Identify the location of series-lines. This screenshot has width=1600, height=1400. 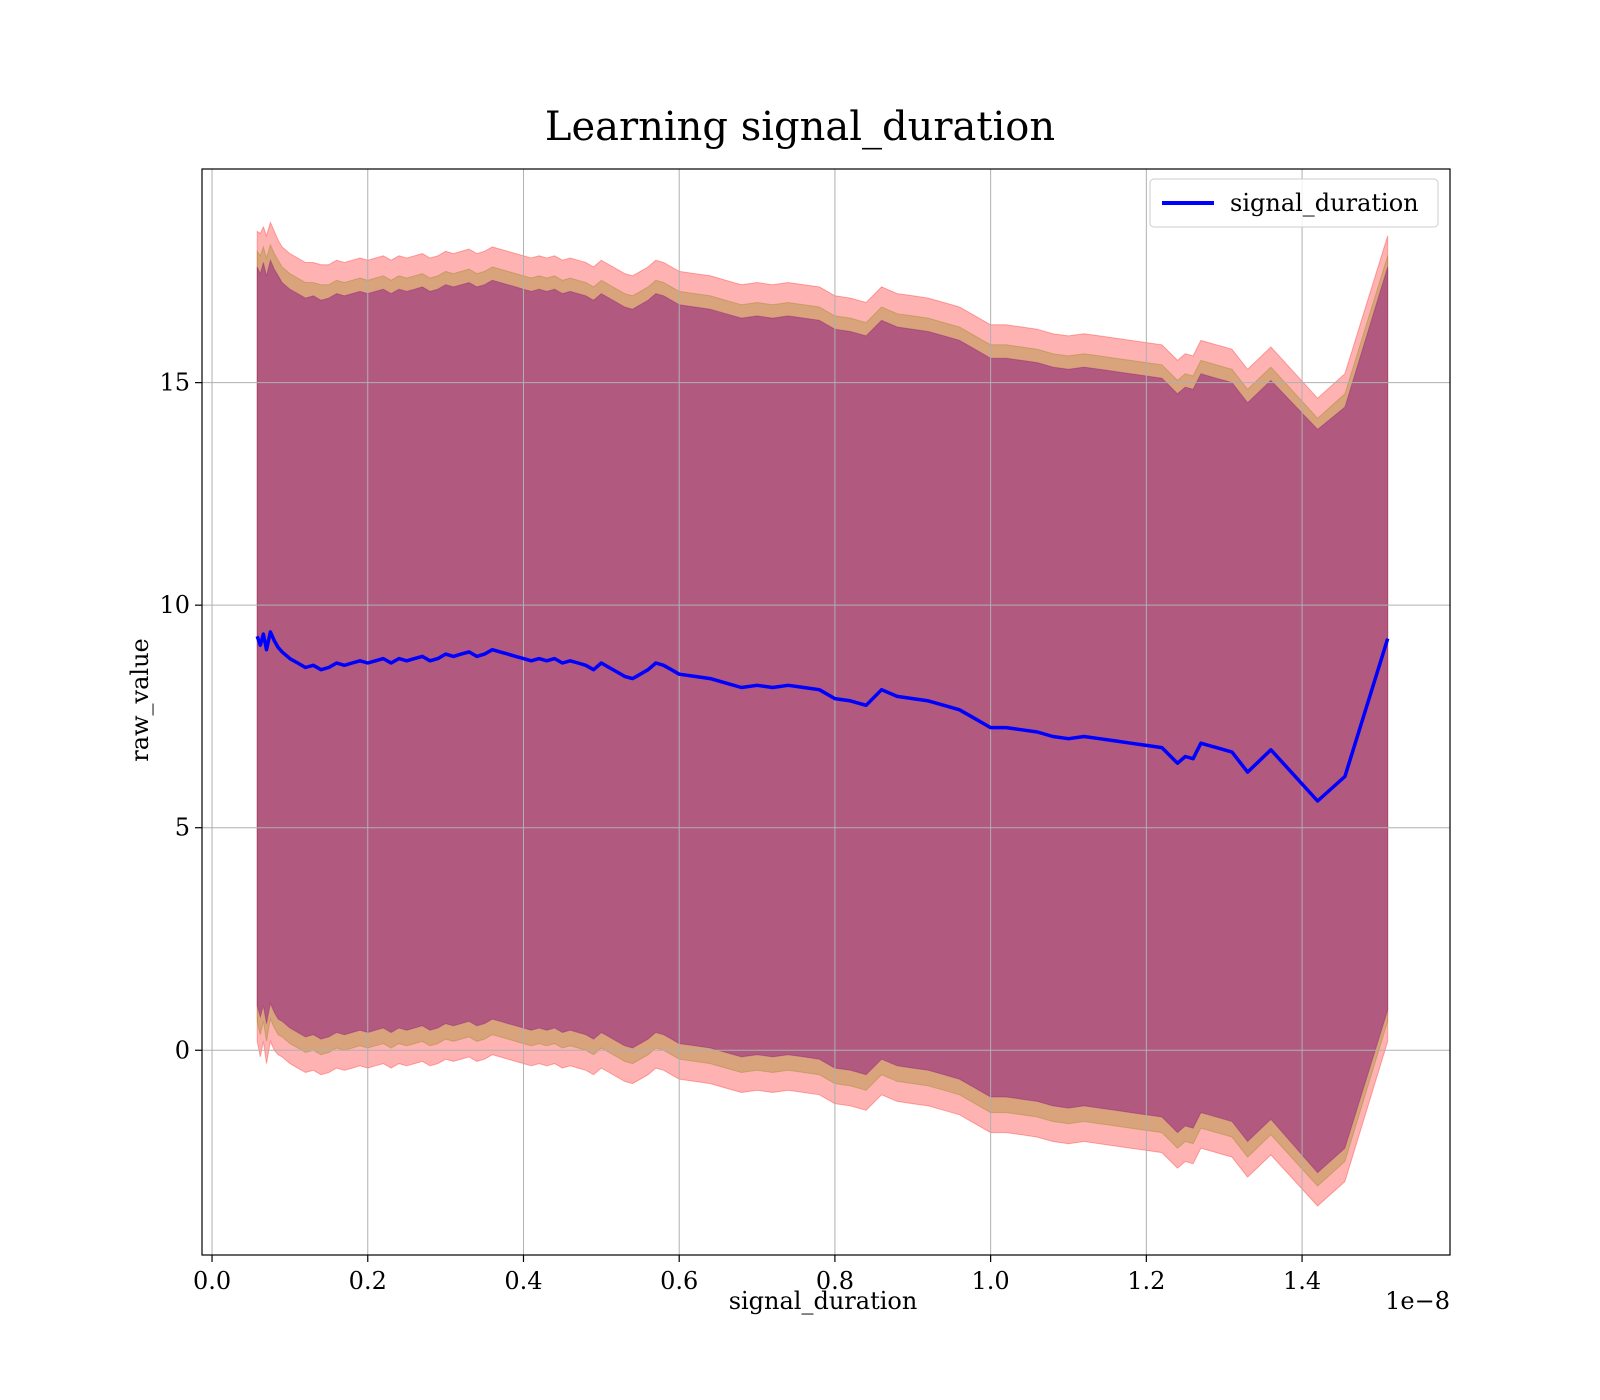
(822, 716).